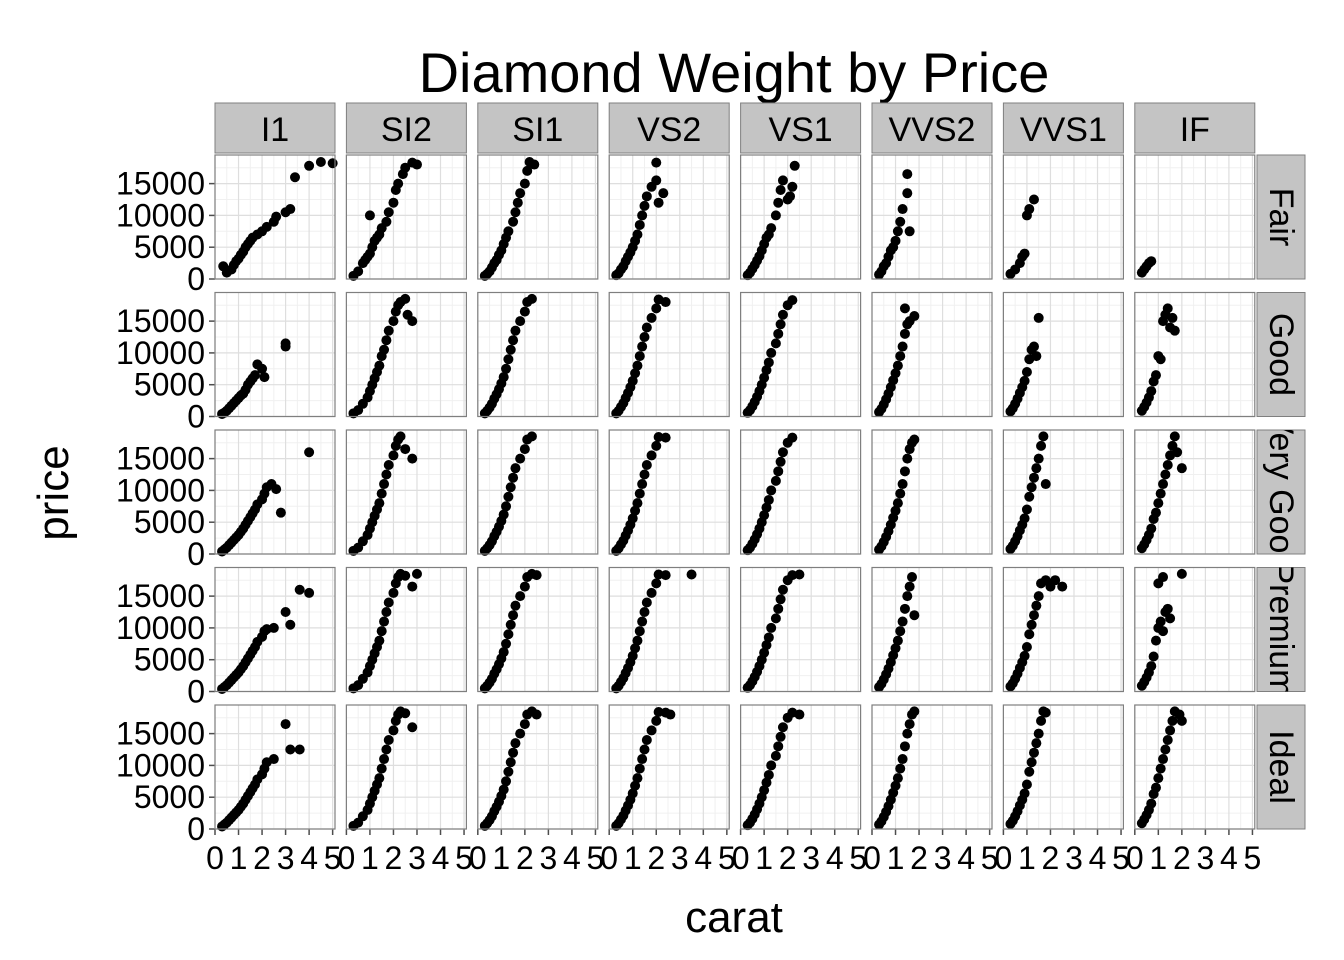 This screenshot has width=1344, height=960. Describe the element at coordinates (538, 355) in the screenshot. I see `panel-good-si1` at that location.